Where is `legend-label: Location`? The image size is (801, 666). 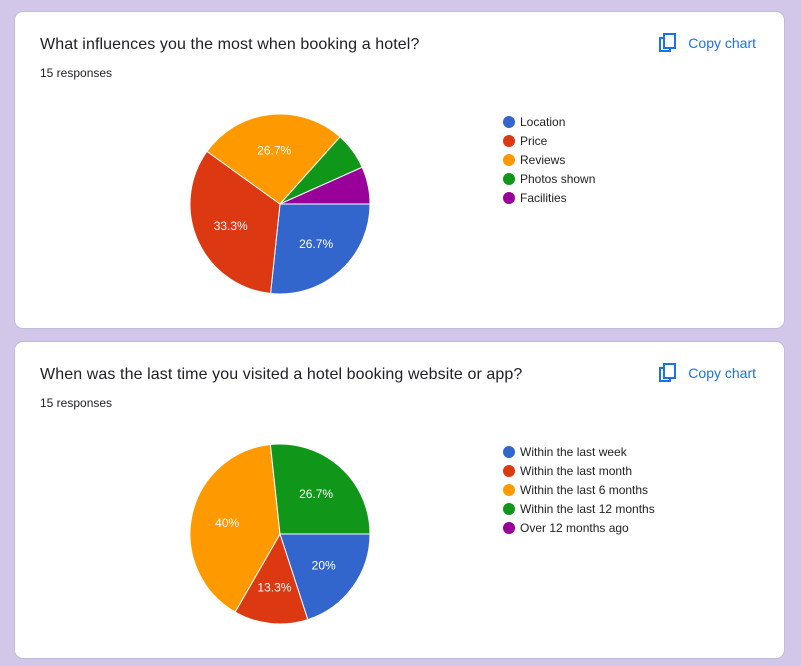
legend-label: Location is located at coordinates (543, 121).